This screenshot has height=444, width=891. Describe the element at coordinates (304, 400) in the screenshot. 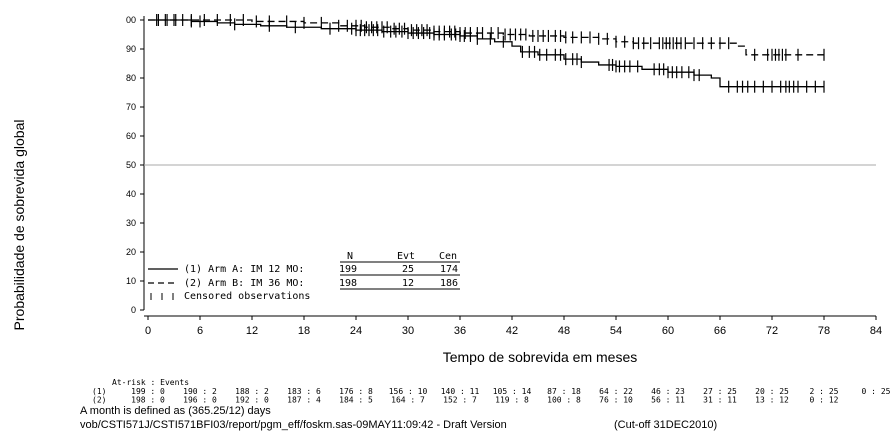

I see `at-risk-cell: 187 : 4` at that location.